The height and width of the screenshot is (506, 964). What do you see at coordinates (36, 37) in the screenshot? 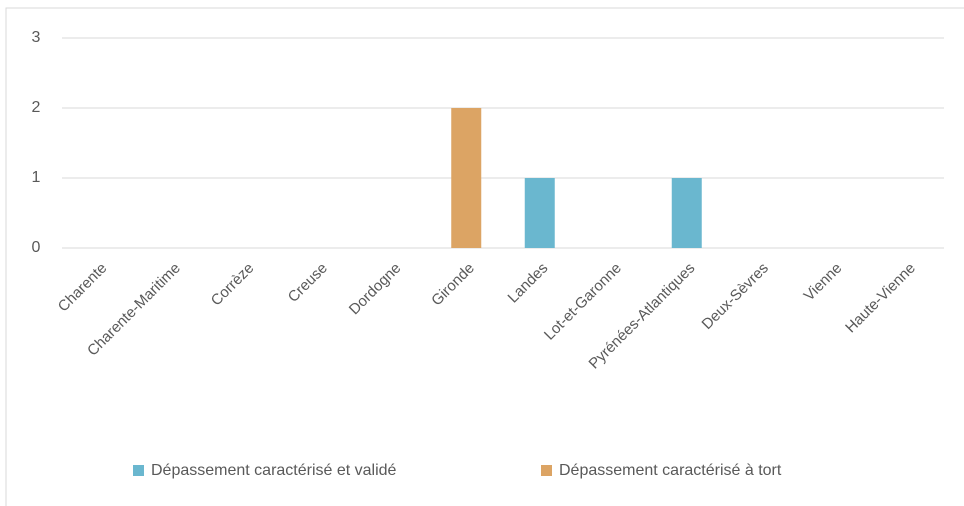
I see `y-tick-label: 3` at bounding box center [36, 37].